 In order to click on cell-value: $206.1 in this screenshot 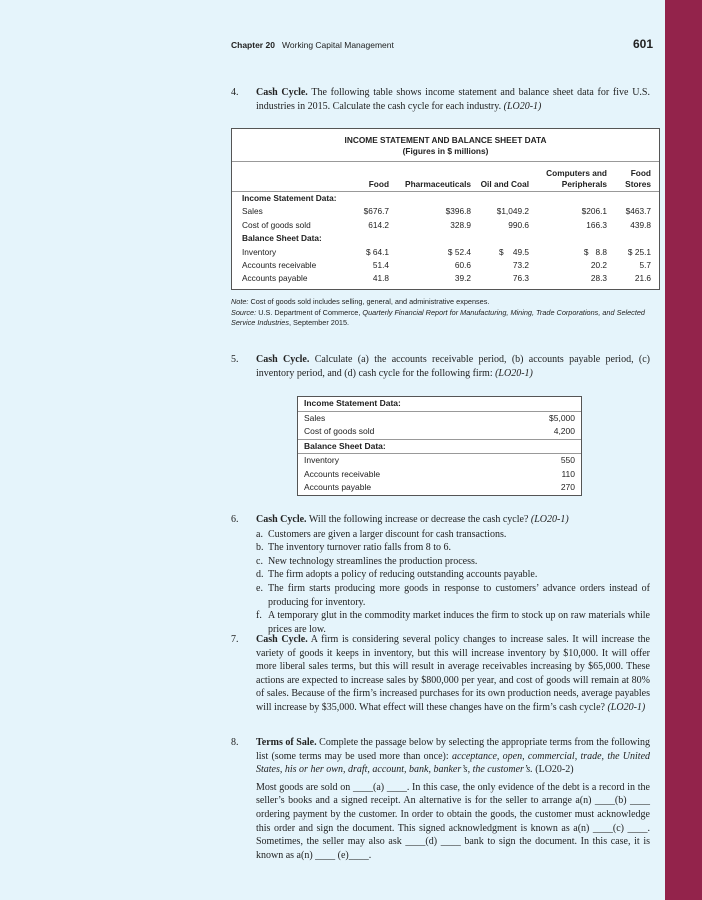, I will do `click(594, 211)`.